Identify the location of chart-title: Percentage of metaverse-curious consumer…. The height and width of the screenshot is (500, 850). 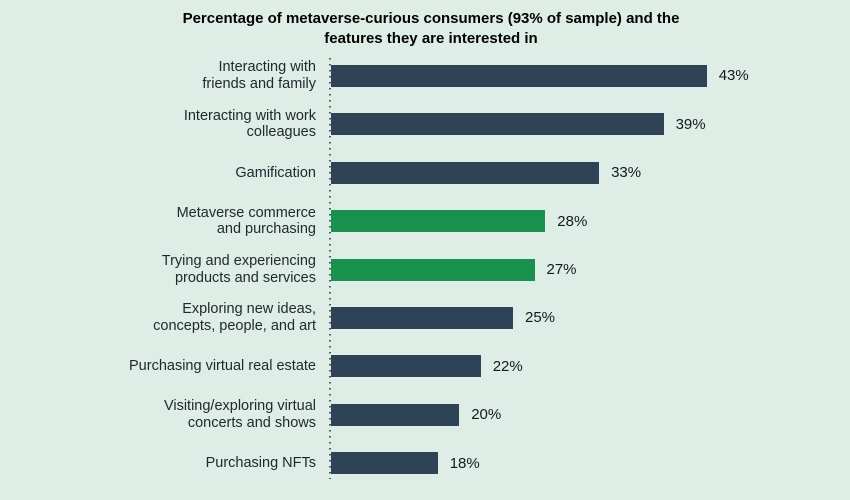
(431, 28).